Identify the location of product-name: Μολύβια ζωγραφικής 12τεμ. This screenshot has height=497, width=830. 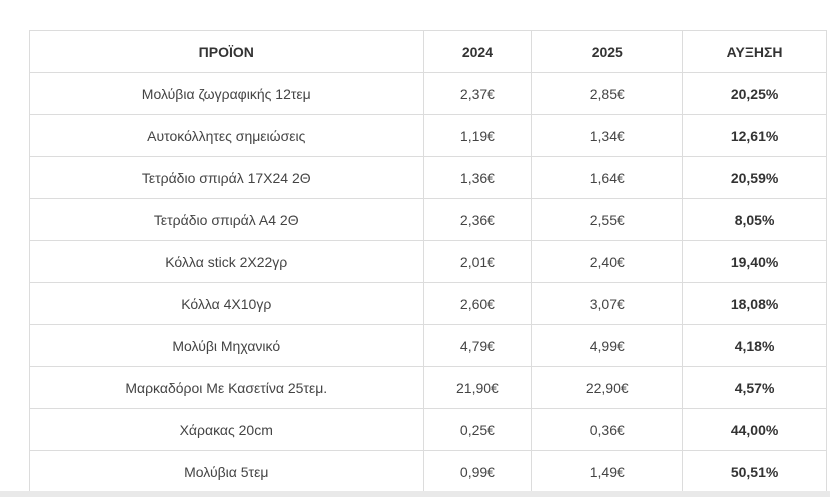
(227, 93).